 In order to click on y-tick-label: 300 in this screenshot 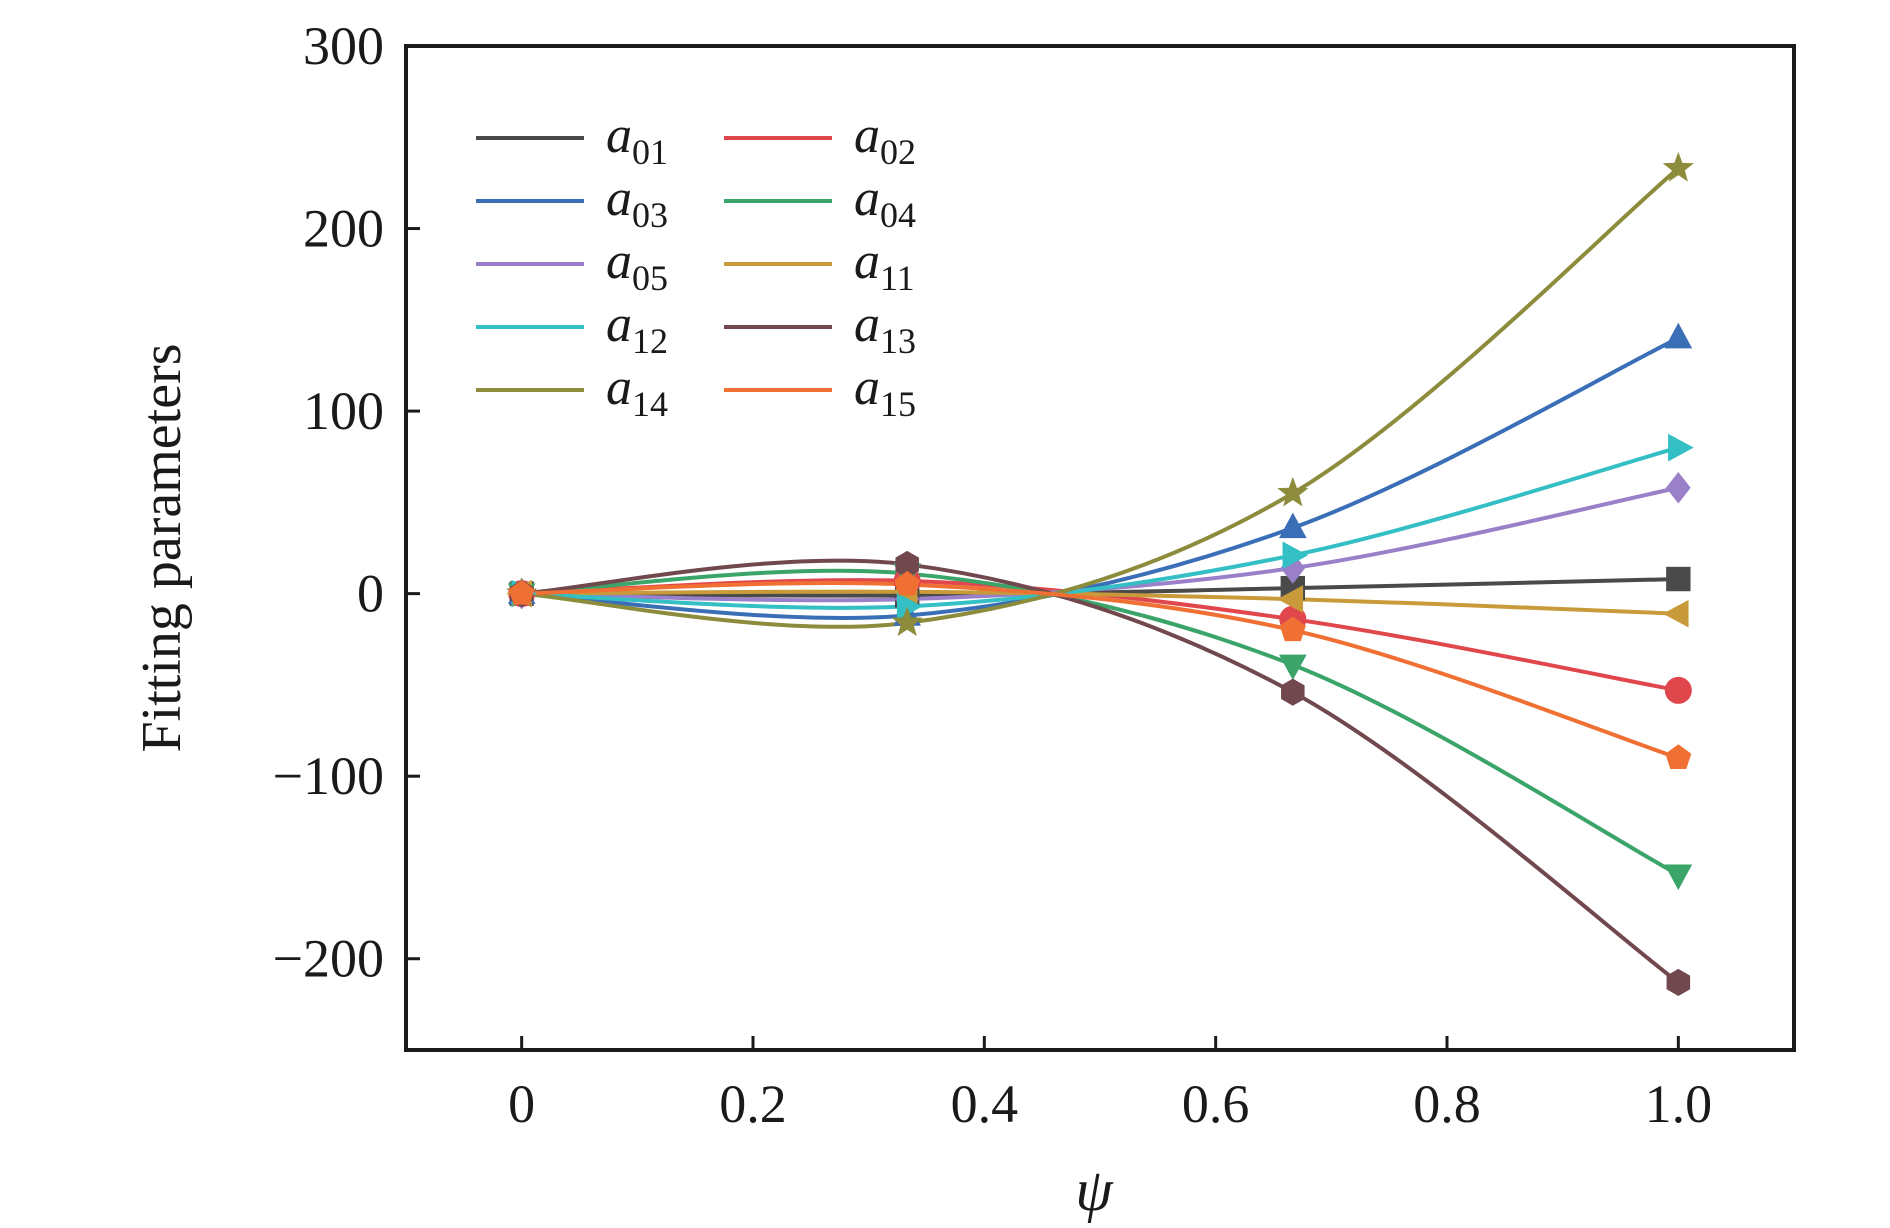, I will do `click(343, 46)`.